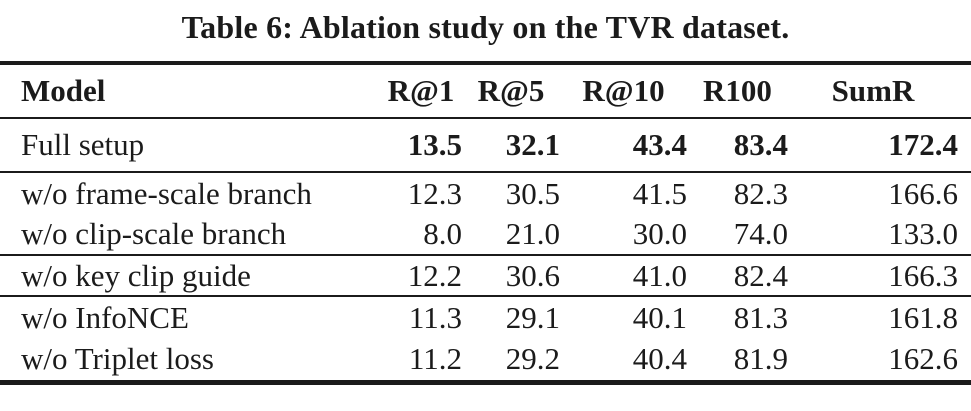 The image size is (971, 411). I want to click on model-name-cell: w/o clip-scale branch, so click(154, 233).